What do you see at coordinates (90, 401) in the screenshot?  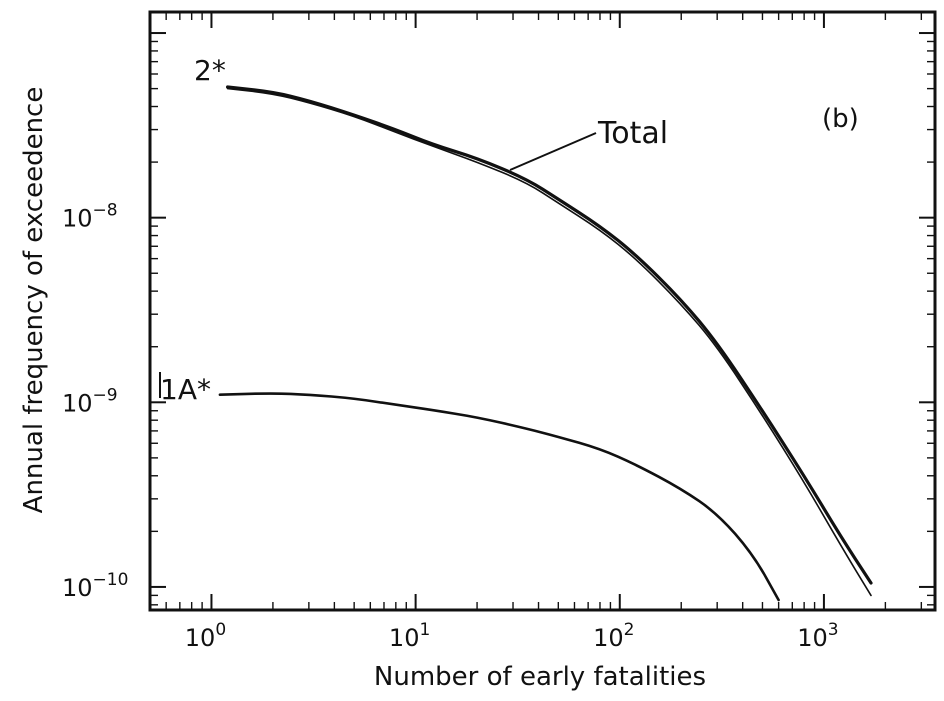 I see `y-tick-label: 10⁻⁹` at bounding box center [90, 401].